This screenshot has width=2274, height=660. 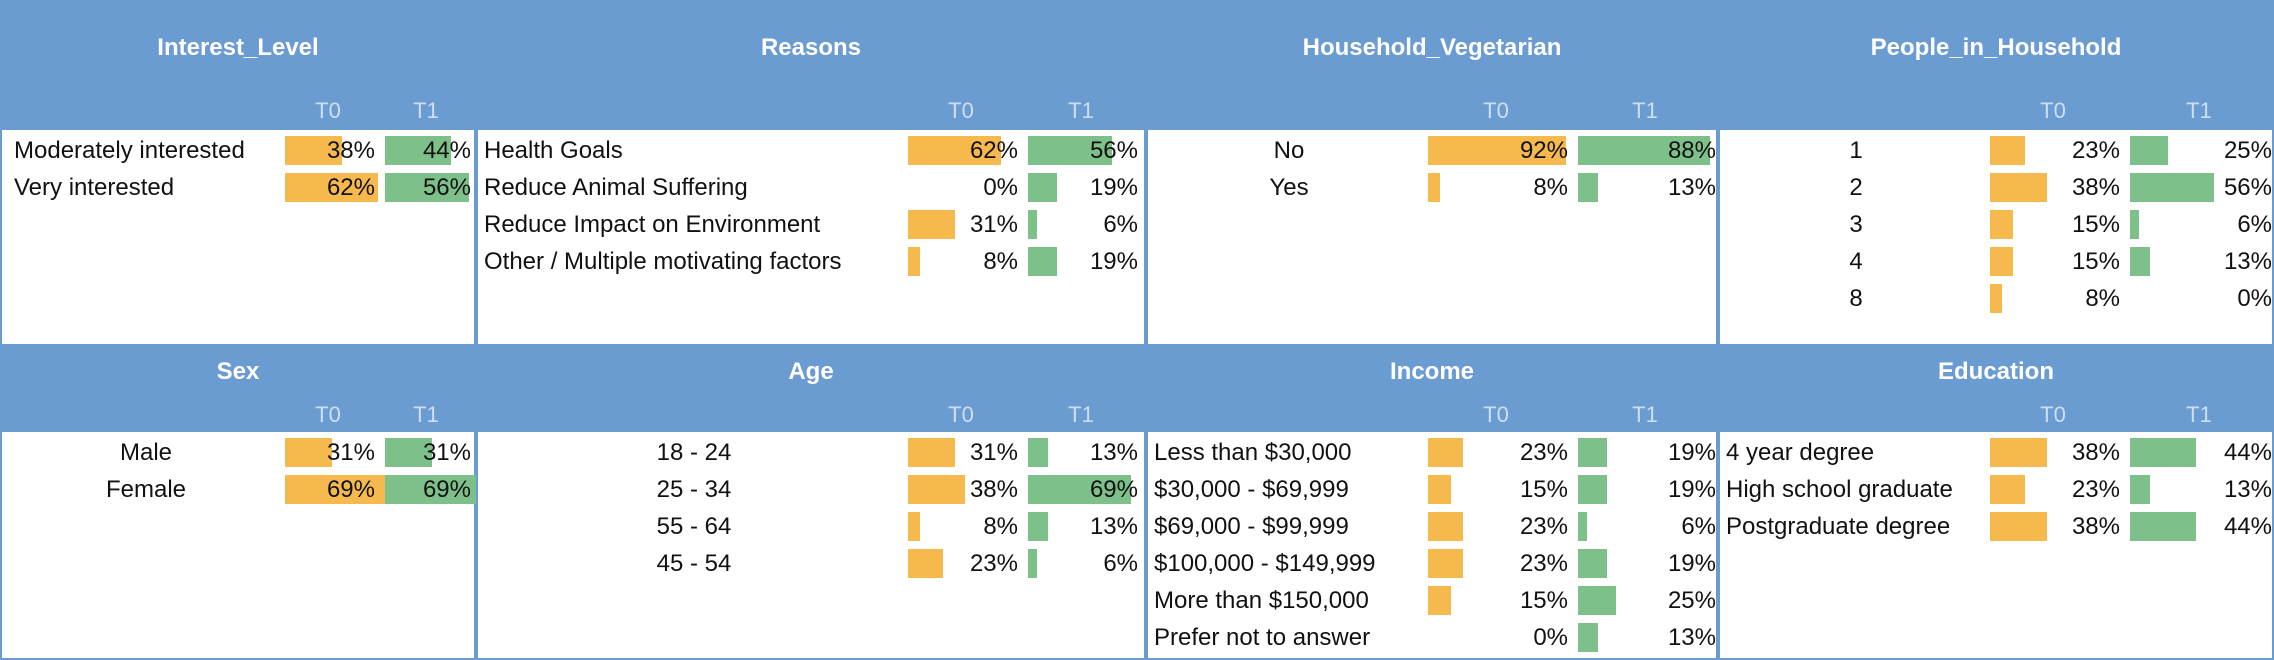 What do you see at coordinates (1856, 298) in the screenshot?
I see `category-label: 8` at bounding box center [1856, 298].